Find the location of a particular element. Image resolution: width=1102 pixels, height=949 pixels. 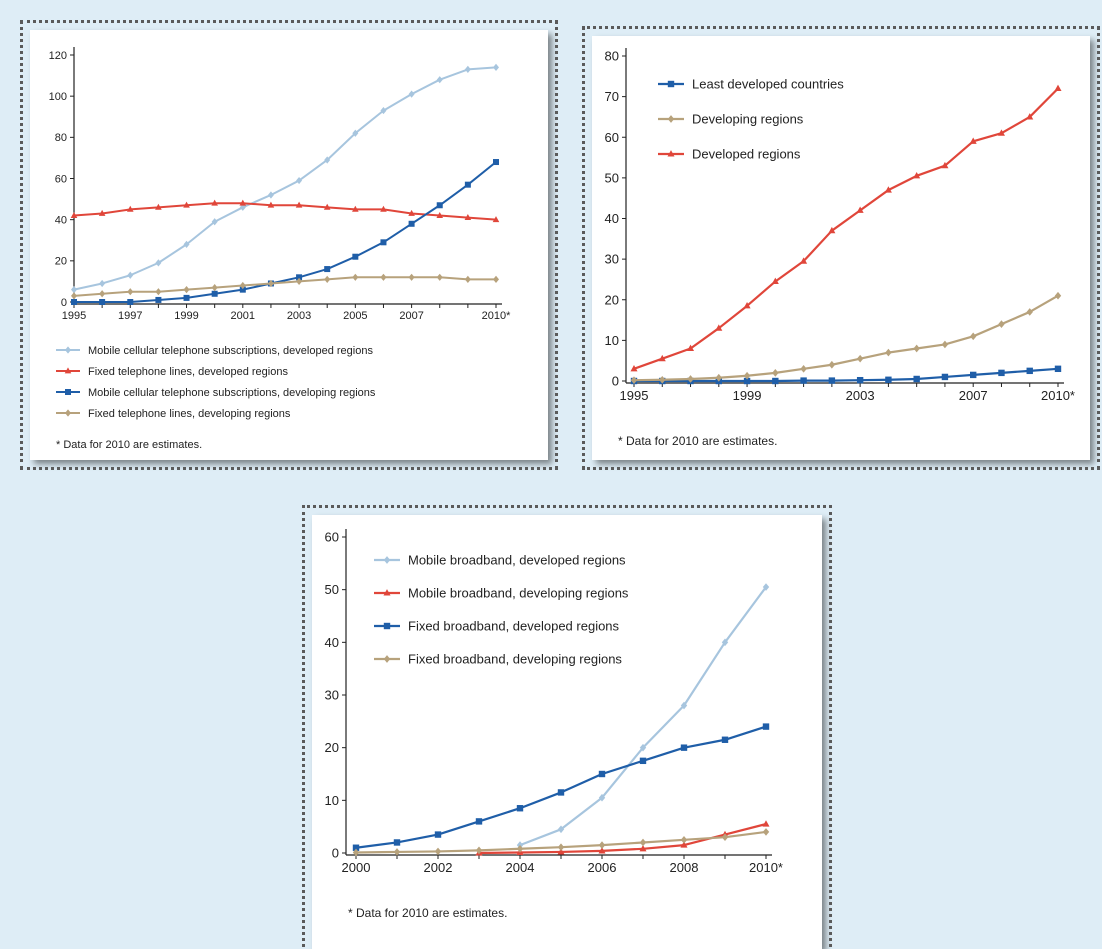

x-tick-label: 1997 is located at coordinates (130, 316).